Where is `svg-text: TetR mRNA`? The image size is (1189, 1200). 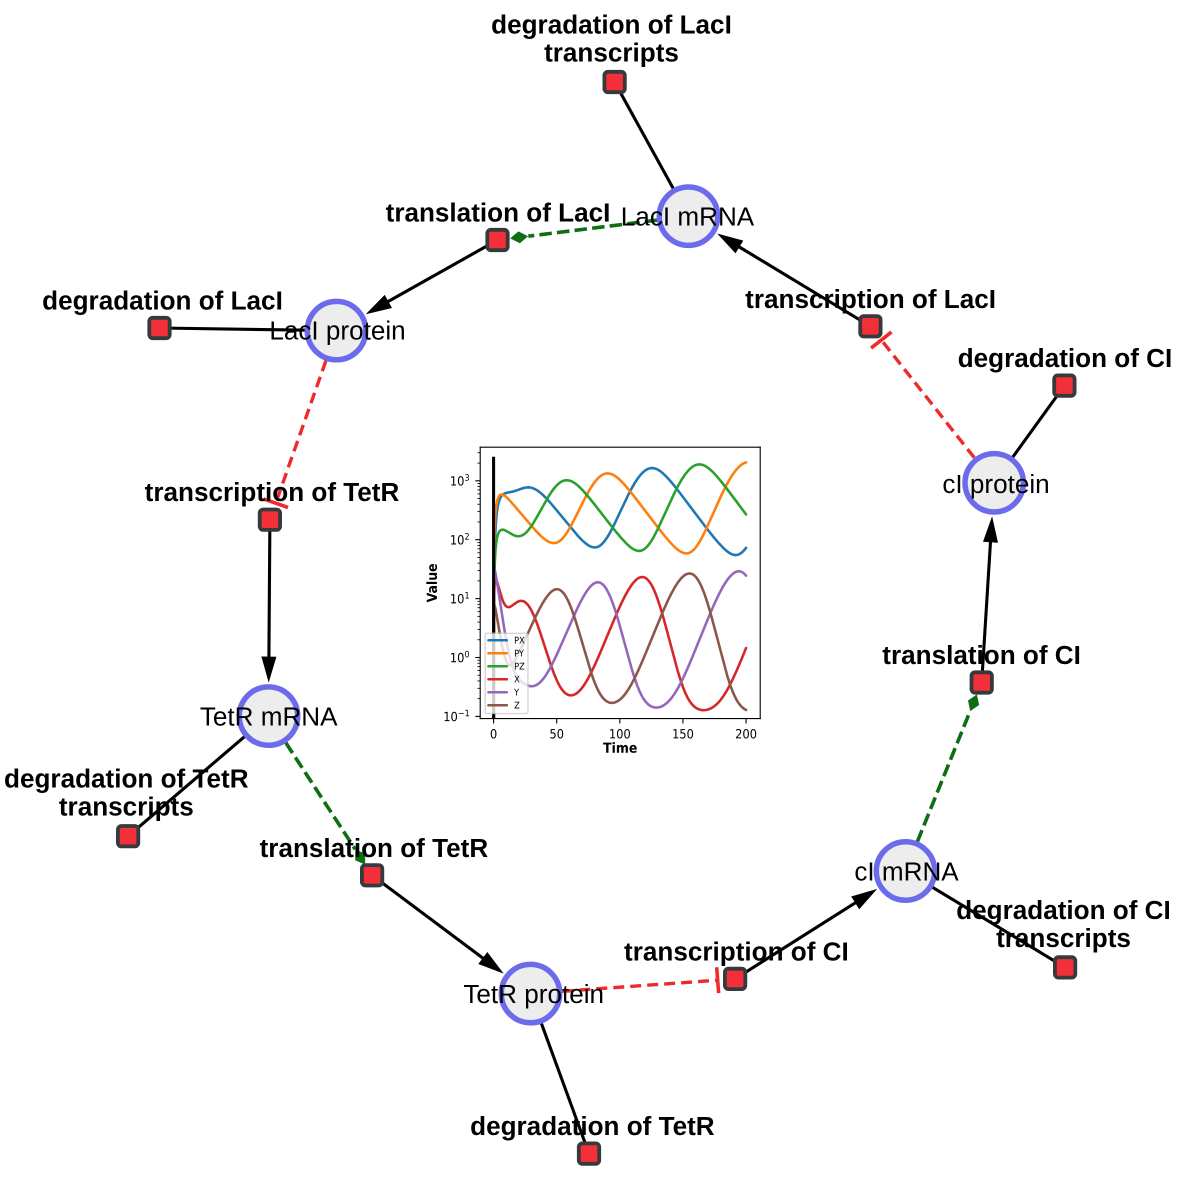
svg-text: TetR mRNA is located at coordinates (269, 716).